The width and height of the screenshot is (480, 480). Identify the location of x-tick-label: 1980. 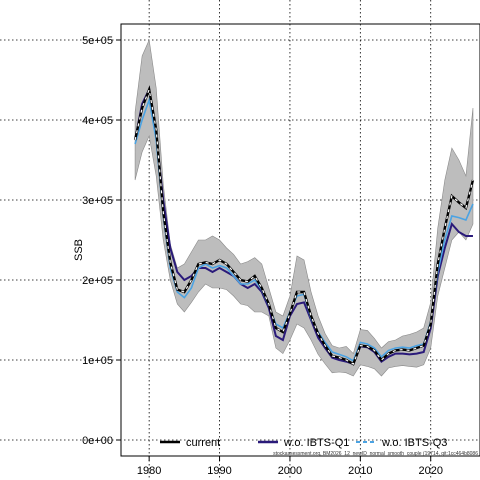
(149, 471).